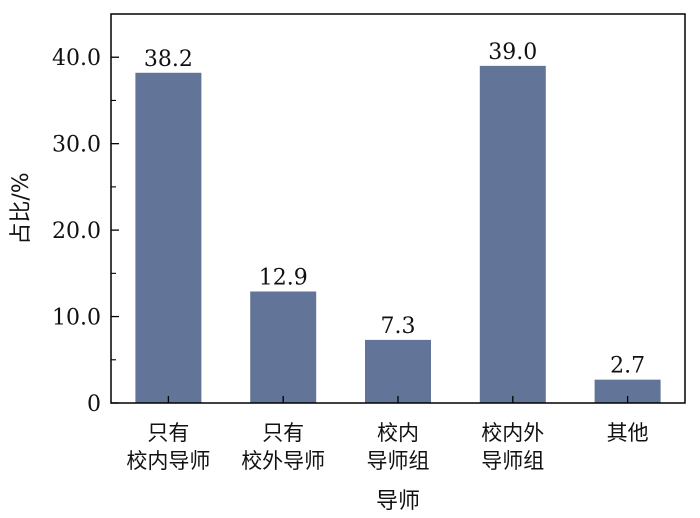  What do you see at coordinates (627, 366) in the screenshot?
I see `value-label-4: 2.7` at bounding box center [627, 366].